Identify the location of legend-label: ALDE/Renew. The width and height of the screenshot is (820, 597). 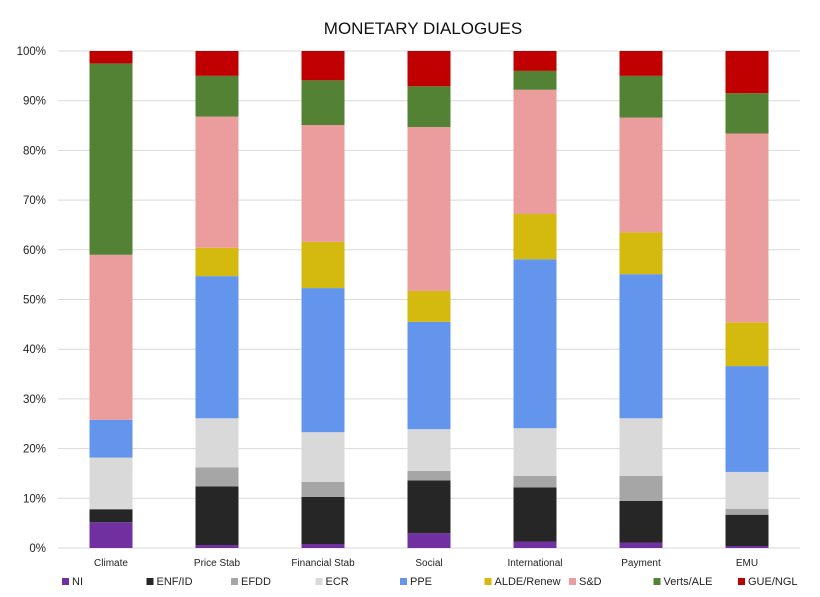
(528, 582).